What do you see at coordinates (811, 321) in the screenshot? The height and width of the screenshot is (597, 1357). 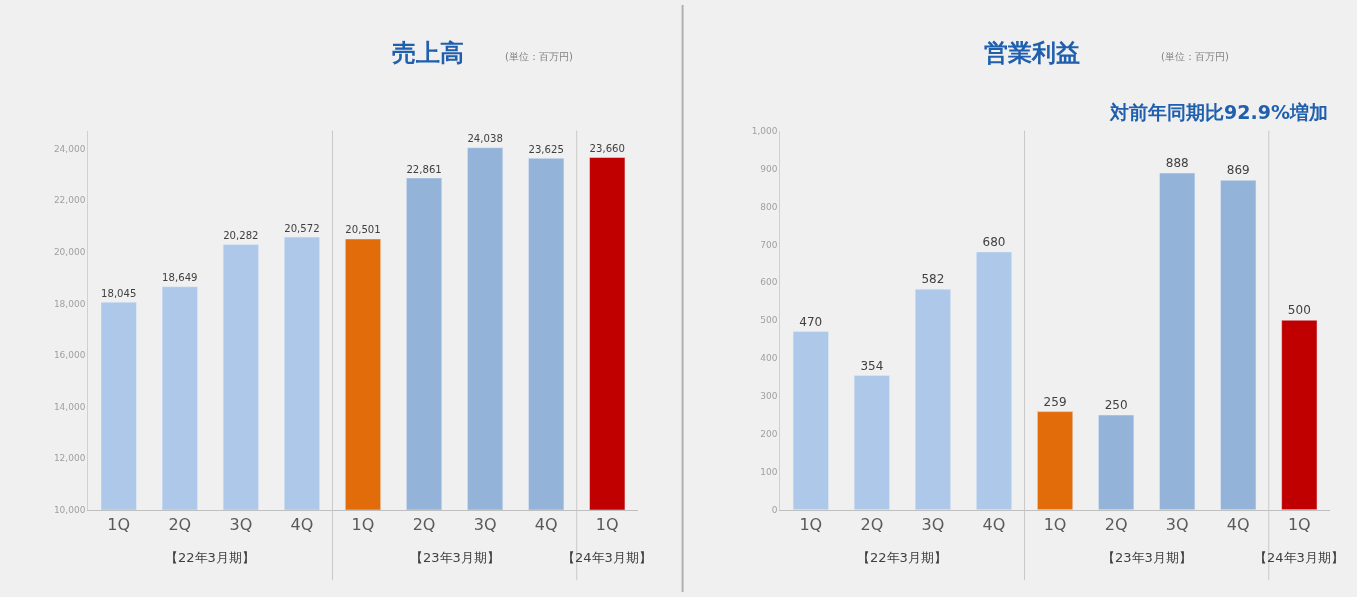 I see `data-label: 470` at bounding box center [811, 321].